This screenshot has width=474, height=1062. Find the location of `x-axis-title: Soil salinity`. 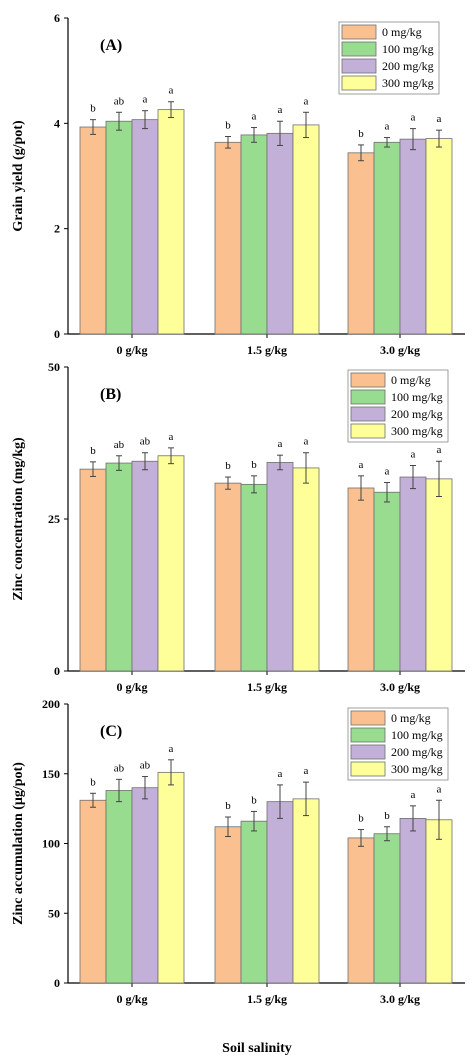

x-axis-title: Soil salinity is located at coordinates (257, 1048).